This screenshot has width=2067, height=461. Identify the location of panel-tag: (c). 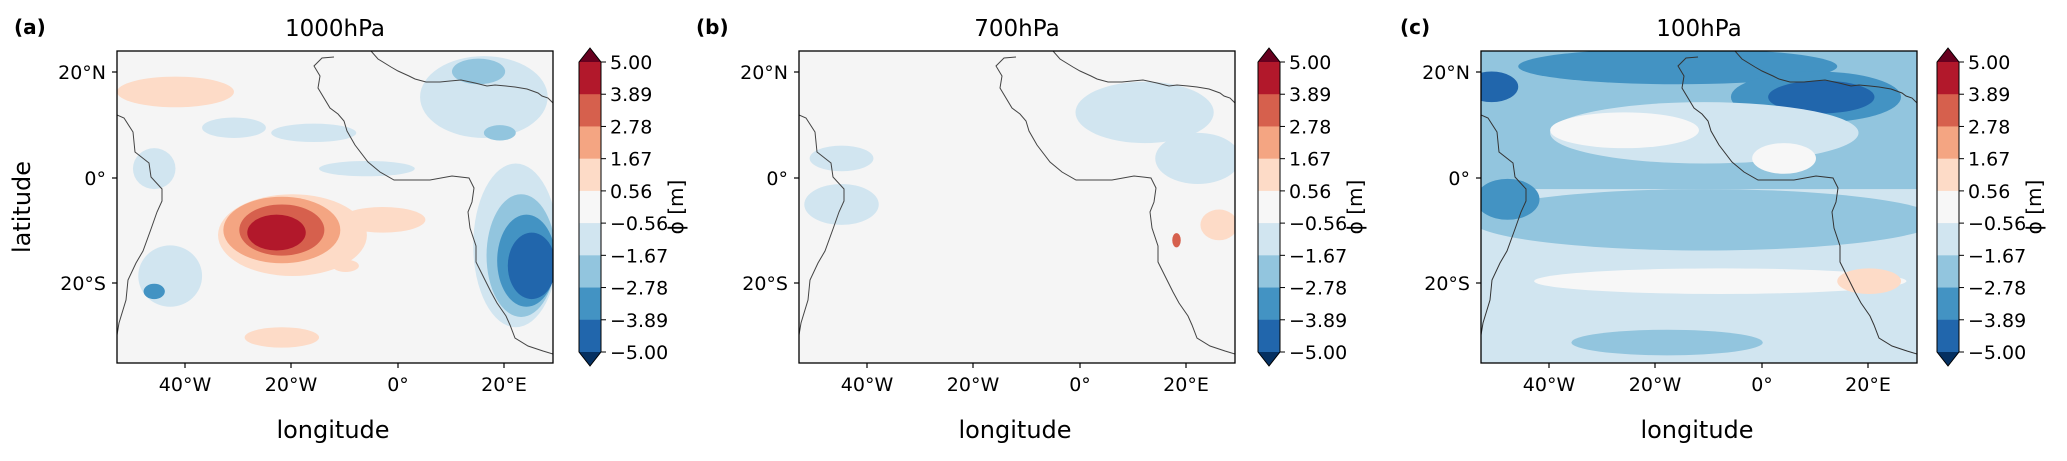
(1415, 27).